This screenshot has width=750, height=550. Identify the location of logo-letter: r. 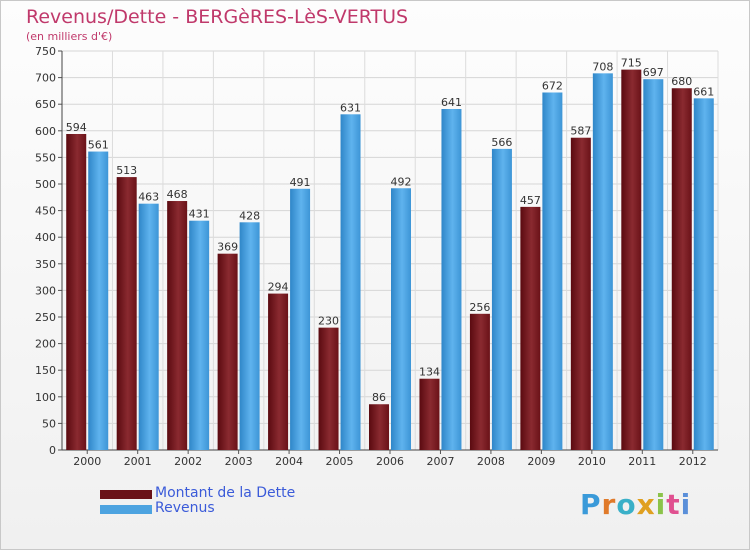
(609, 504).